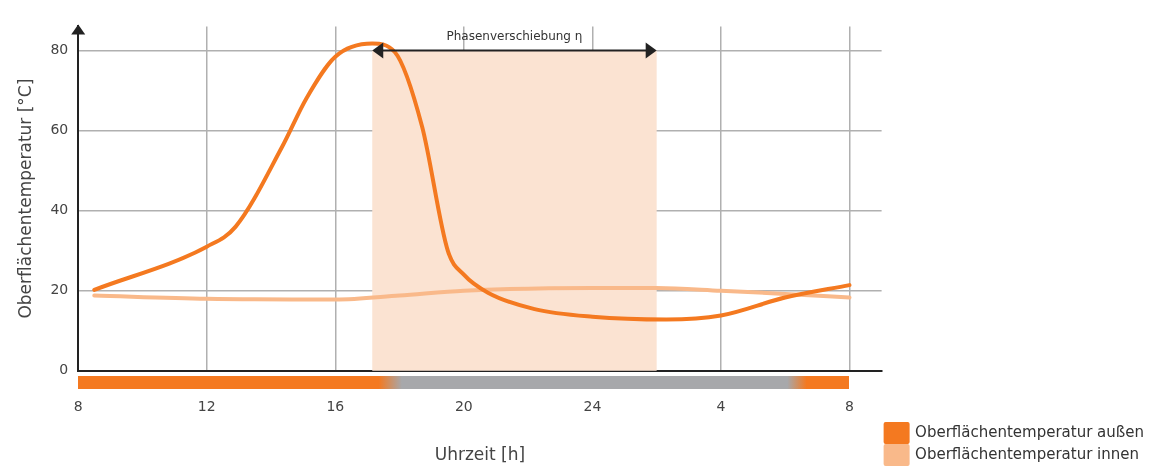 This screenshot has height=471, width=1163. What do you see at coordinates (59, 209) in the screenshot?
I see `y-tick-label: 40` at bounding box center [59, 209].